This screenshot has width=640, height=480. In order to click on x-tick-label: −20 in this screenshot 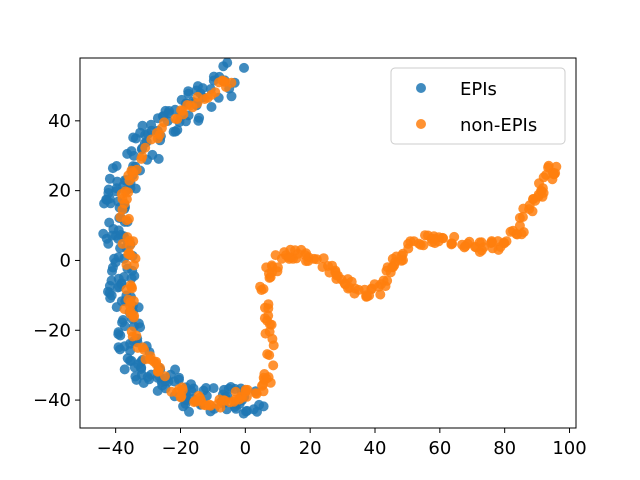, I will do `click(180, 448)`.